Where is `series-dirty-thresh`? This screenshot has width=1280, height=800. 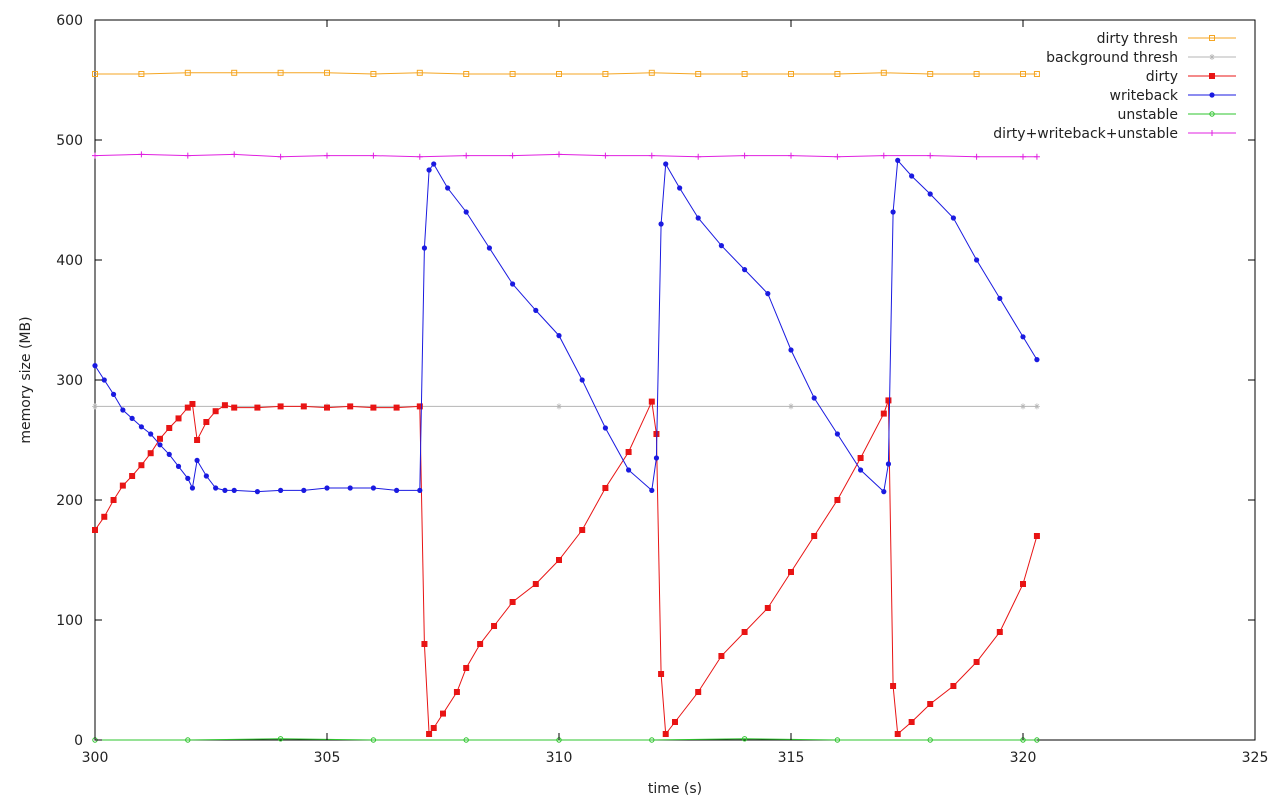
series-dirty-thresh is located at coordinates (566, 73).